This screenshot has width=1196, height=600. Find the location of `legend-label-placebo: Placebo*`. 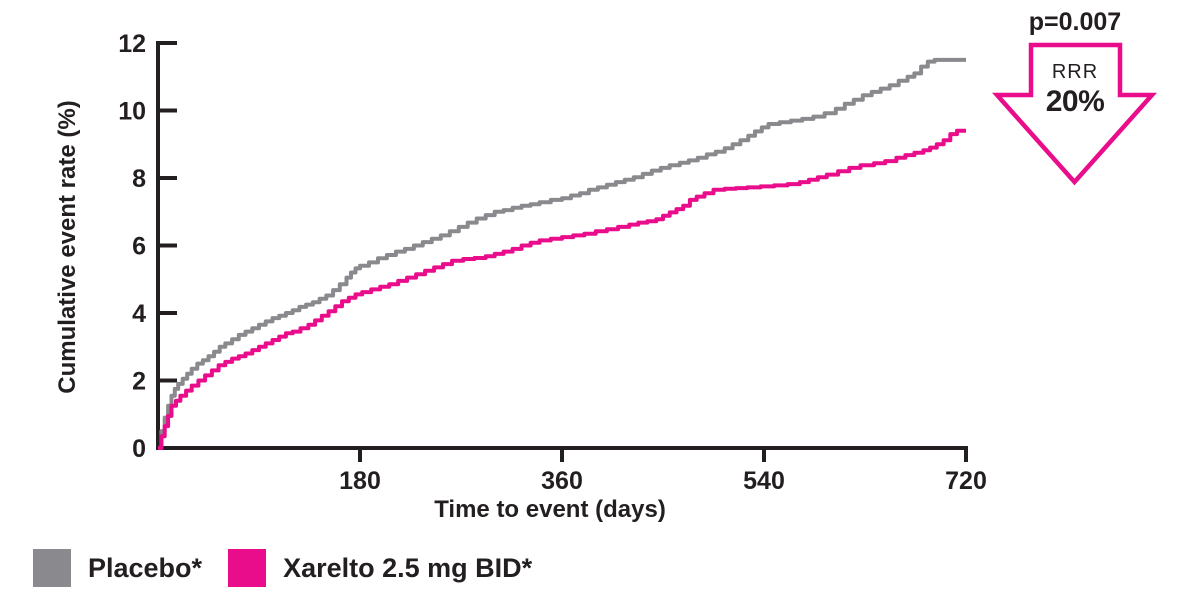

legend-label-placebo: Placebo* is located at coordinates (145, 567).